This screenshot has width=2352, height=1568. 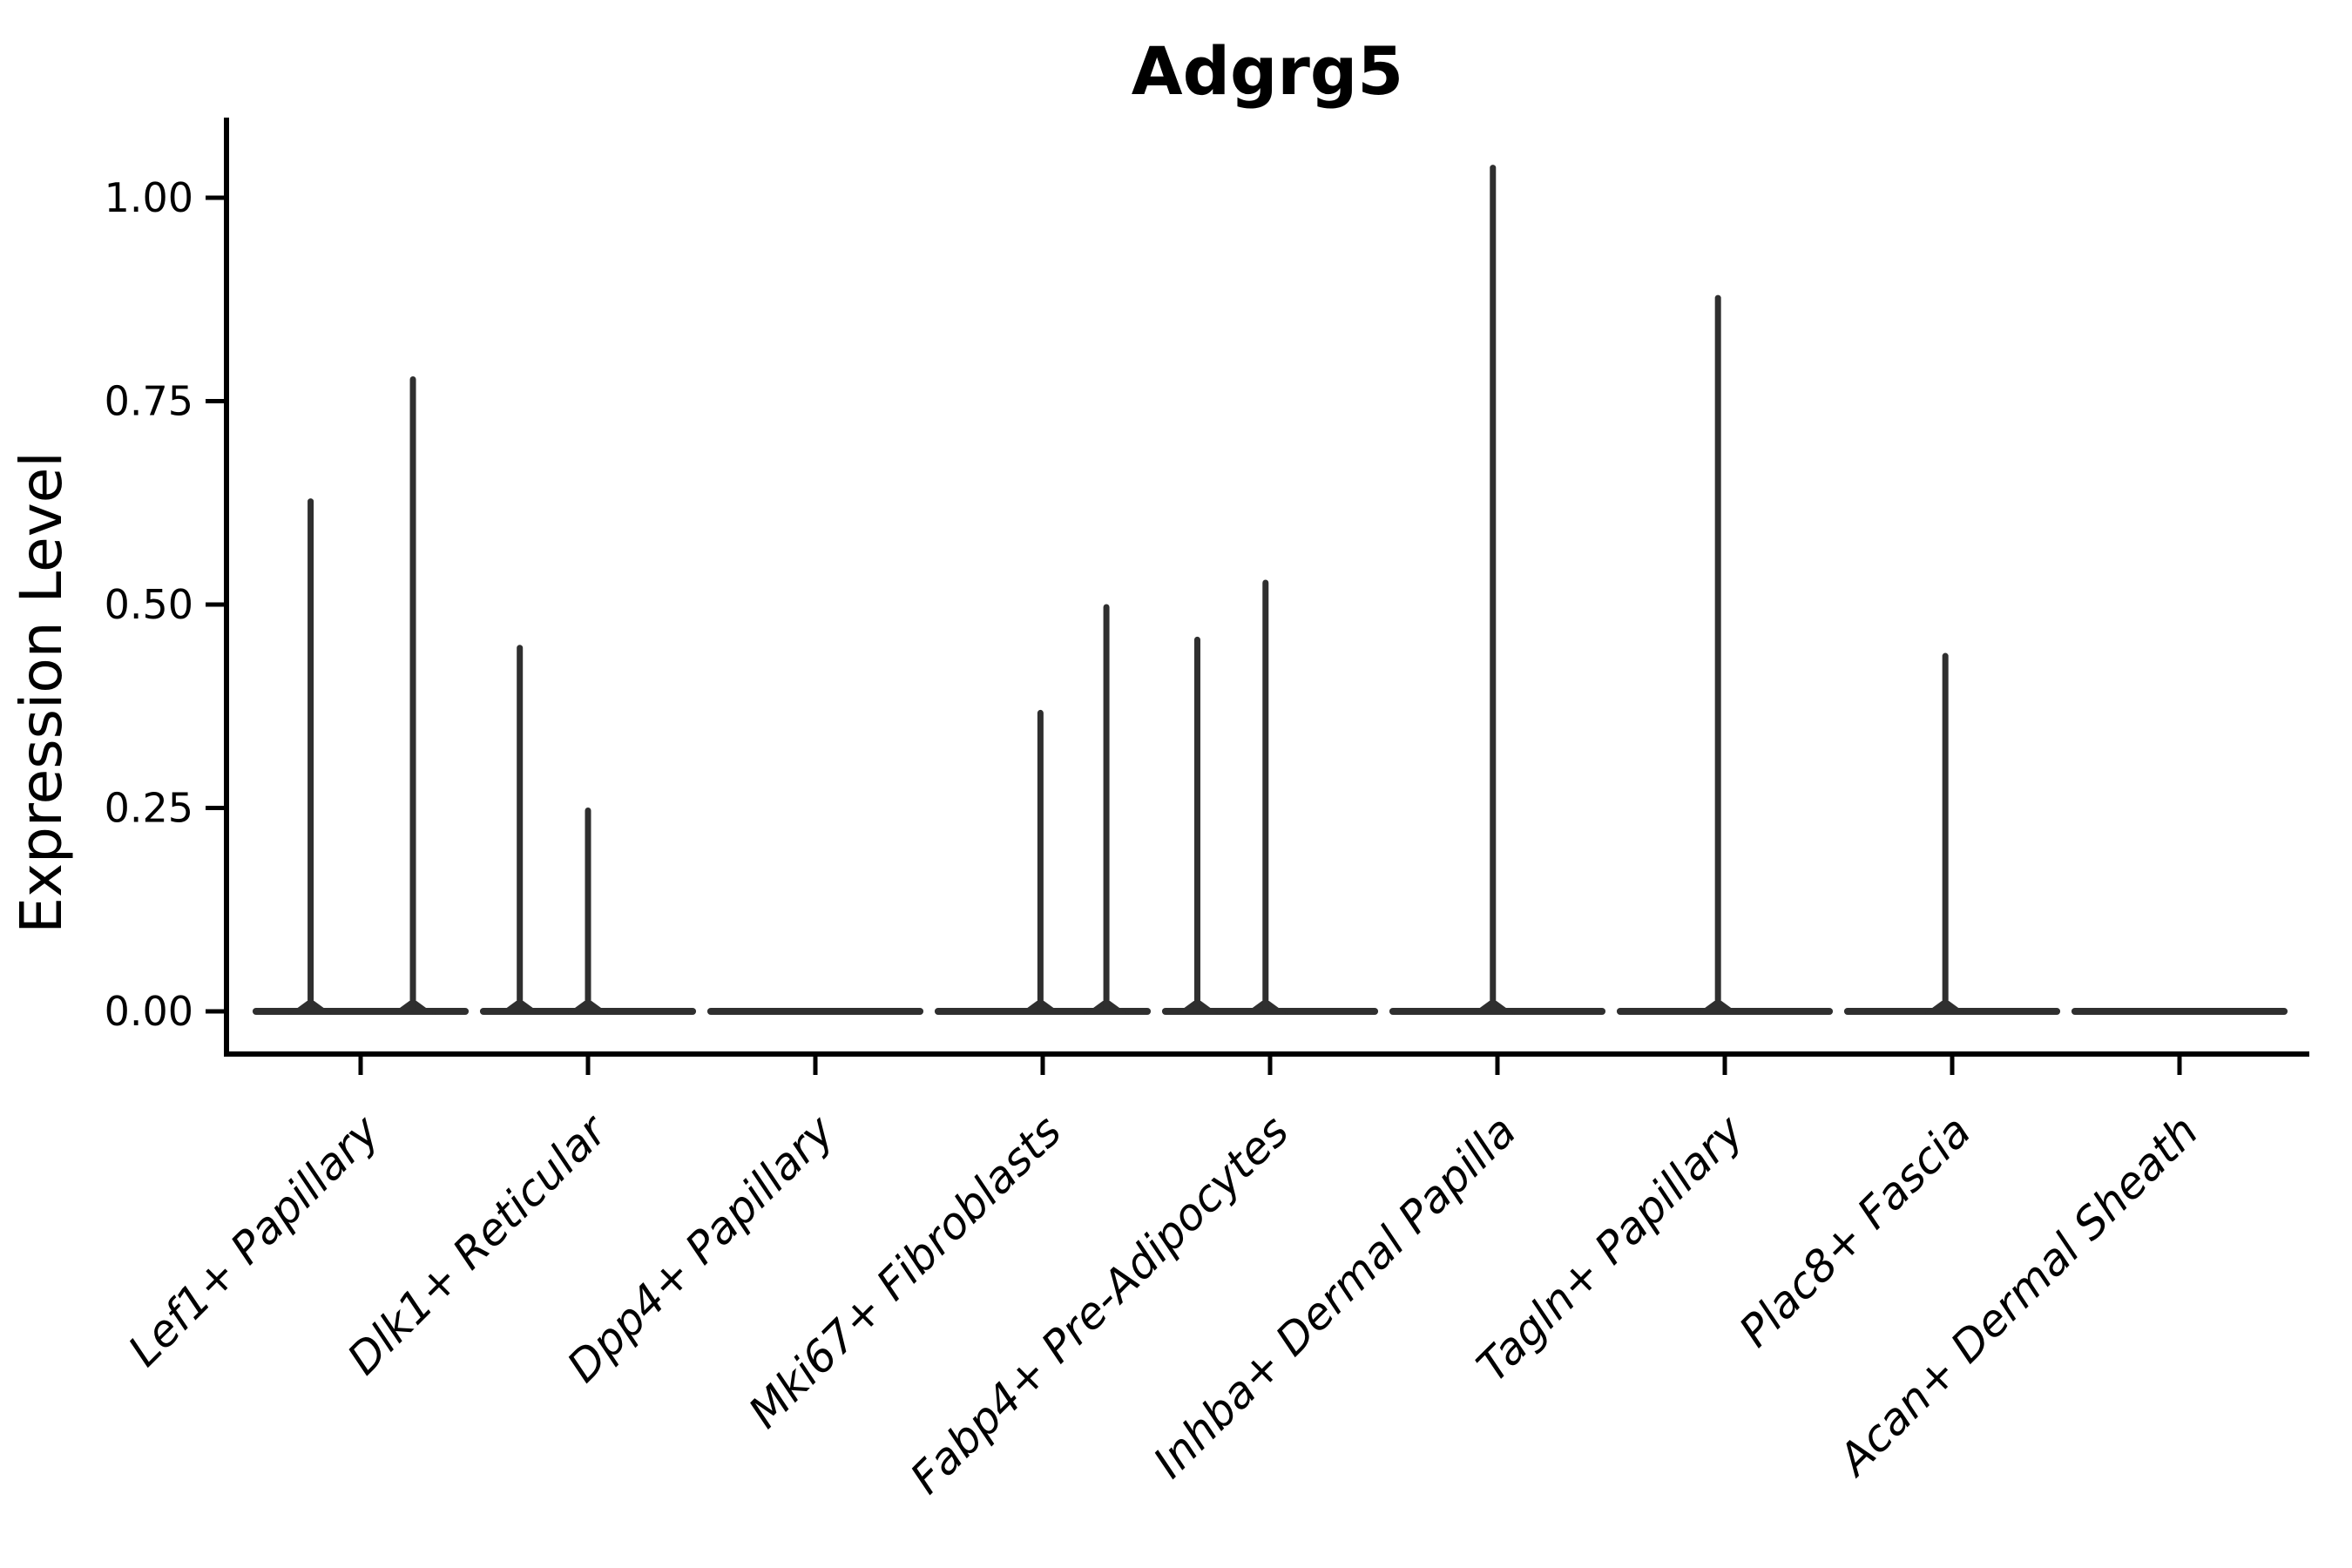 I want to click on y-tick-label: 0.75, so click(x=149, y=401).